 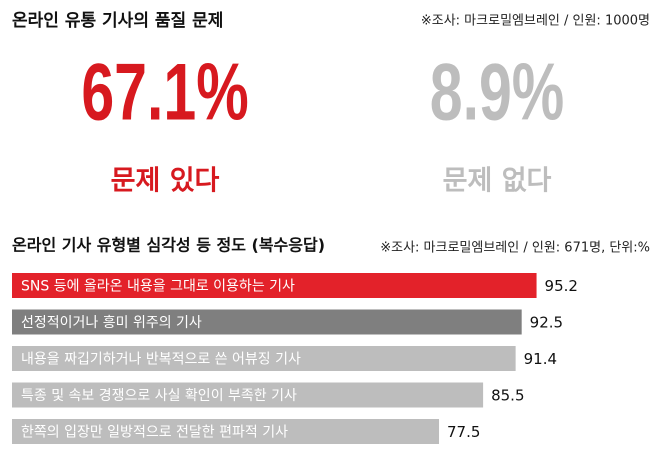 What do you see at coordinates (111, 323) in the screenshot?
I see `bar-label: 선정적이거나 흥미 위주의 기사` at bounding box center [111, 323].